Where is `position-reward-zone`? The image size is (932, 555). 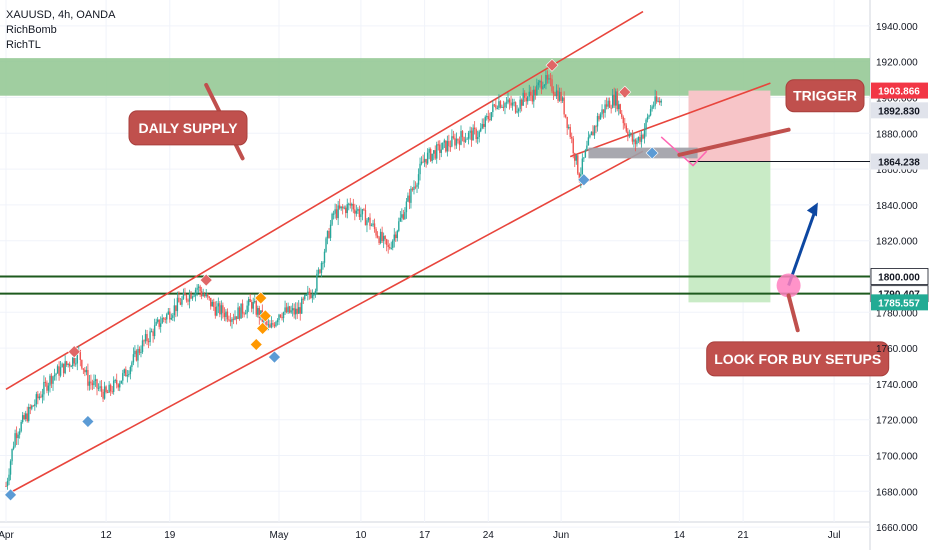 position-reward-zone is located at coordinates (729, 232).